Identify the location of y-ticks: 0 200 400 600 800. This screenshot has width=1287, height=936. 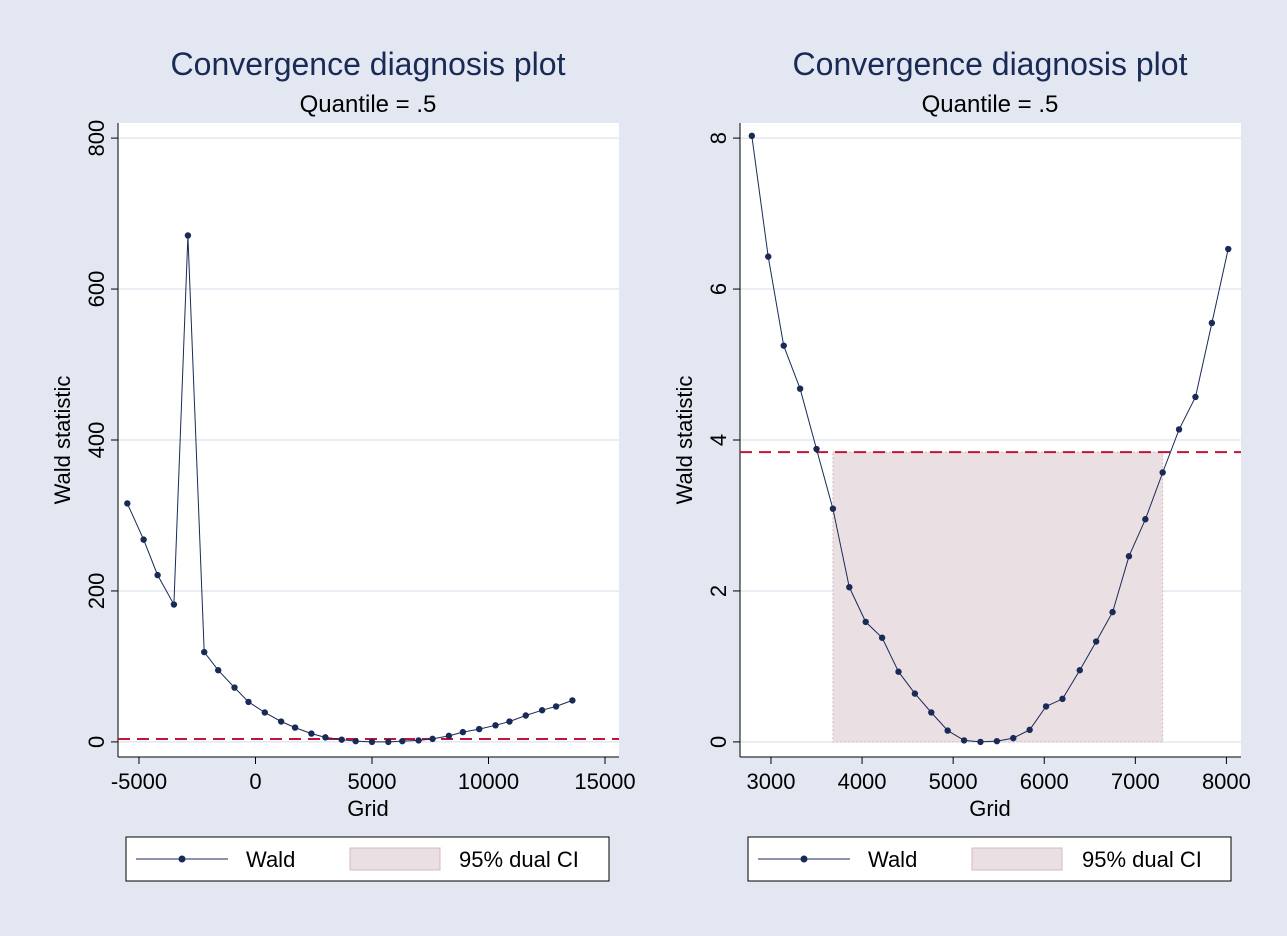
(101, 434).